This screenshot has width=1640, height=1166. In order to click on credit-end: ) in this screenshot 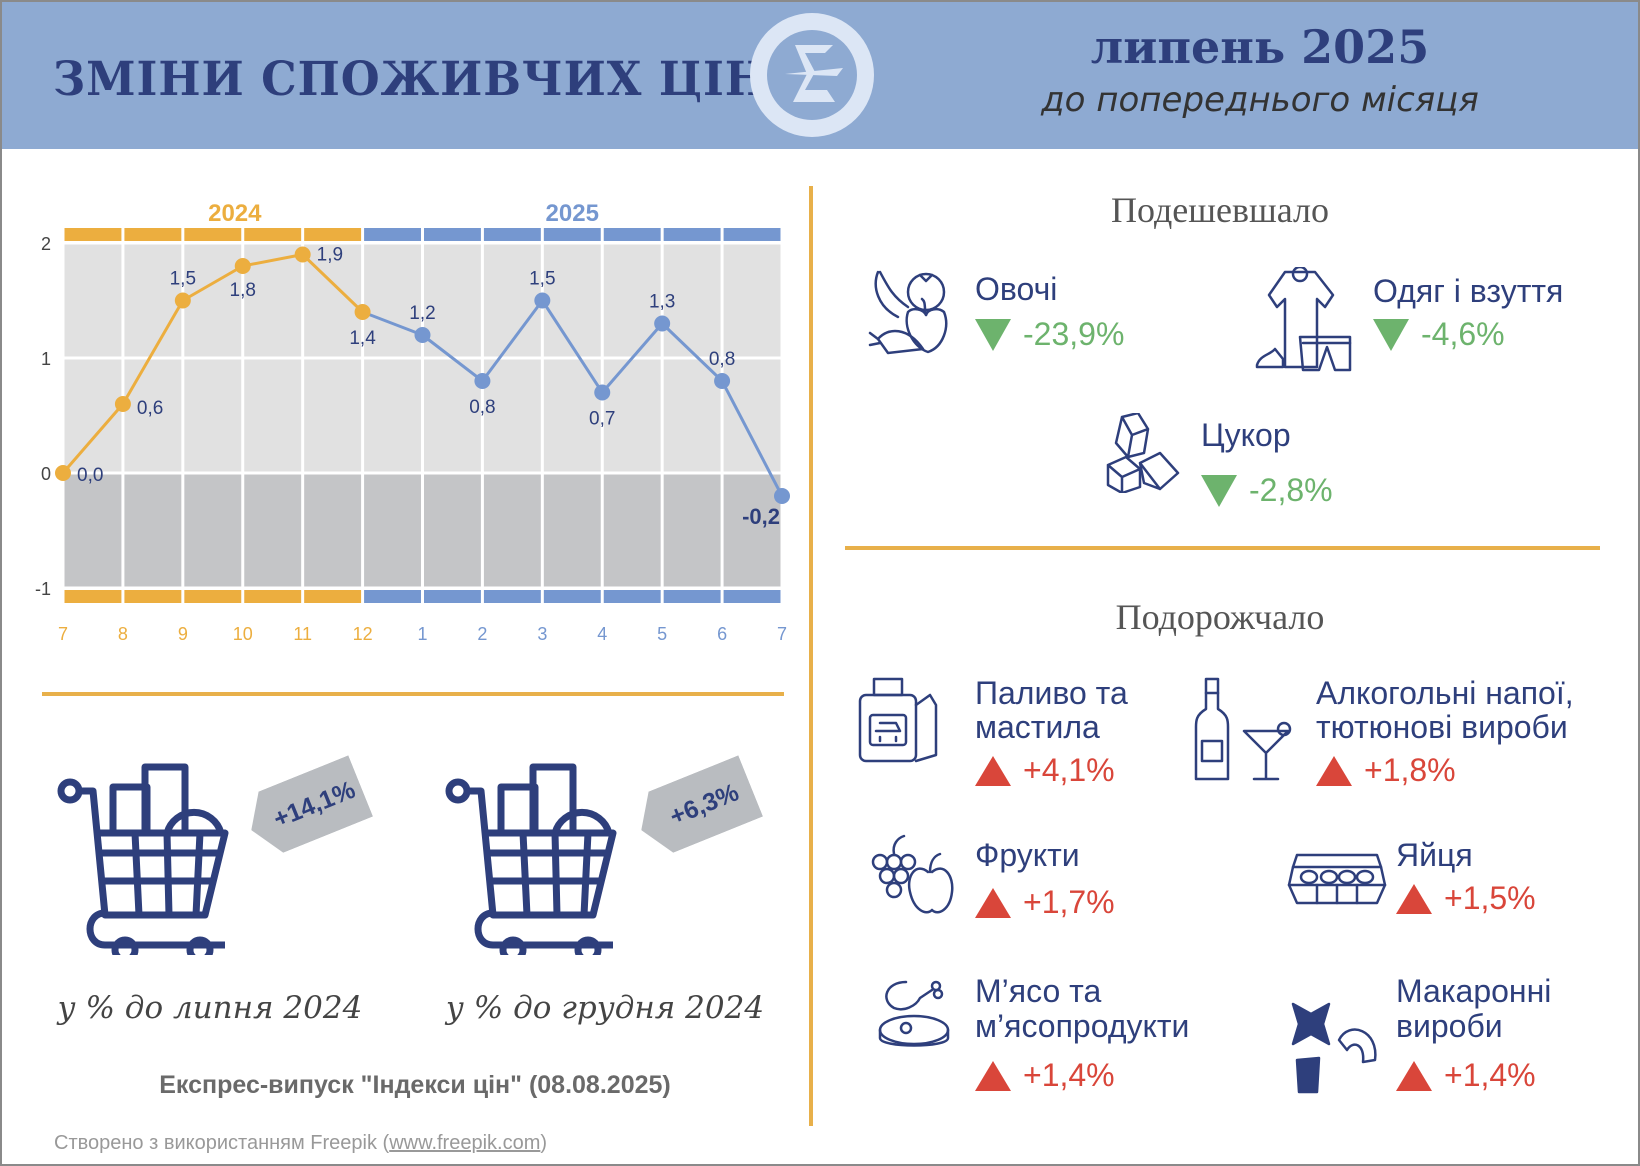, I will do `click(544, 1143)`.